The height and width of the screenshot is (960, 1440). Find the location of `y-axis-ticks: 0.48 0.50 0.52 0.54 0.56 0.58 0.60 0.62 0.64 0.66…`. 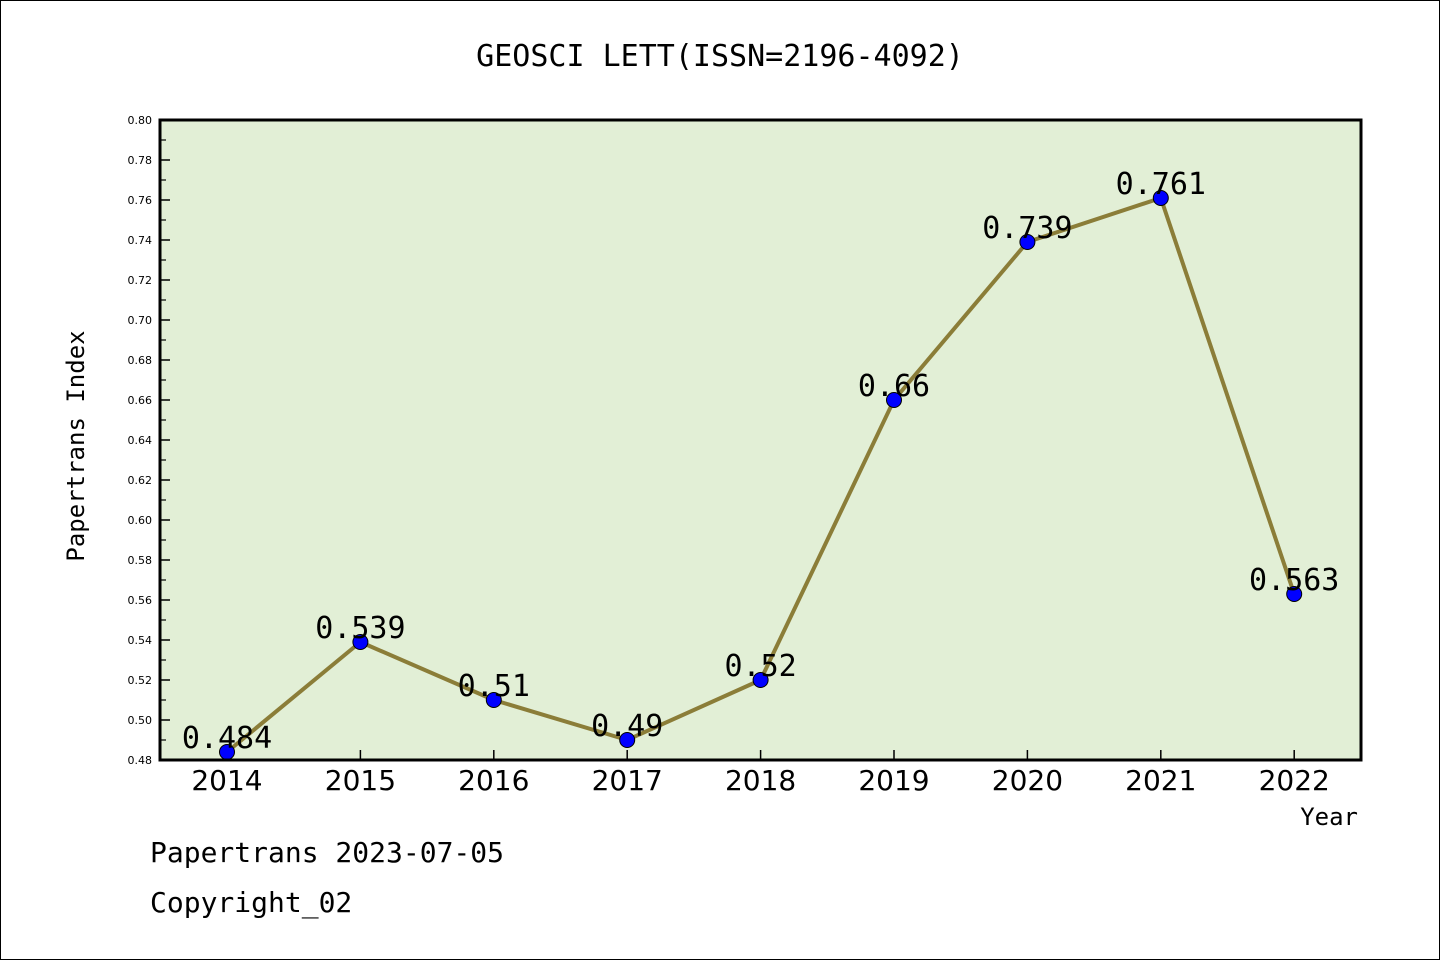

y-axis-ticks: 0.48 0.50 0.52 0.54 0.56 0.58 0.60 0.62 0.64 0.66… is located at coordinates (149, 440).